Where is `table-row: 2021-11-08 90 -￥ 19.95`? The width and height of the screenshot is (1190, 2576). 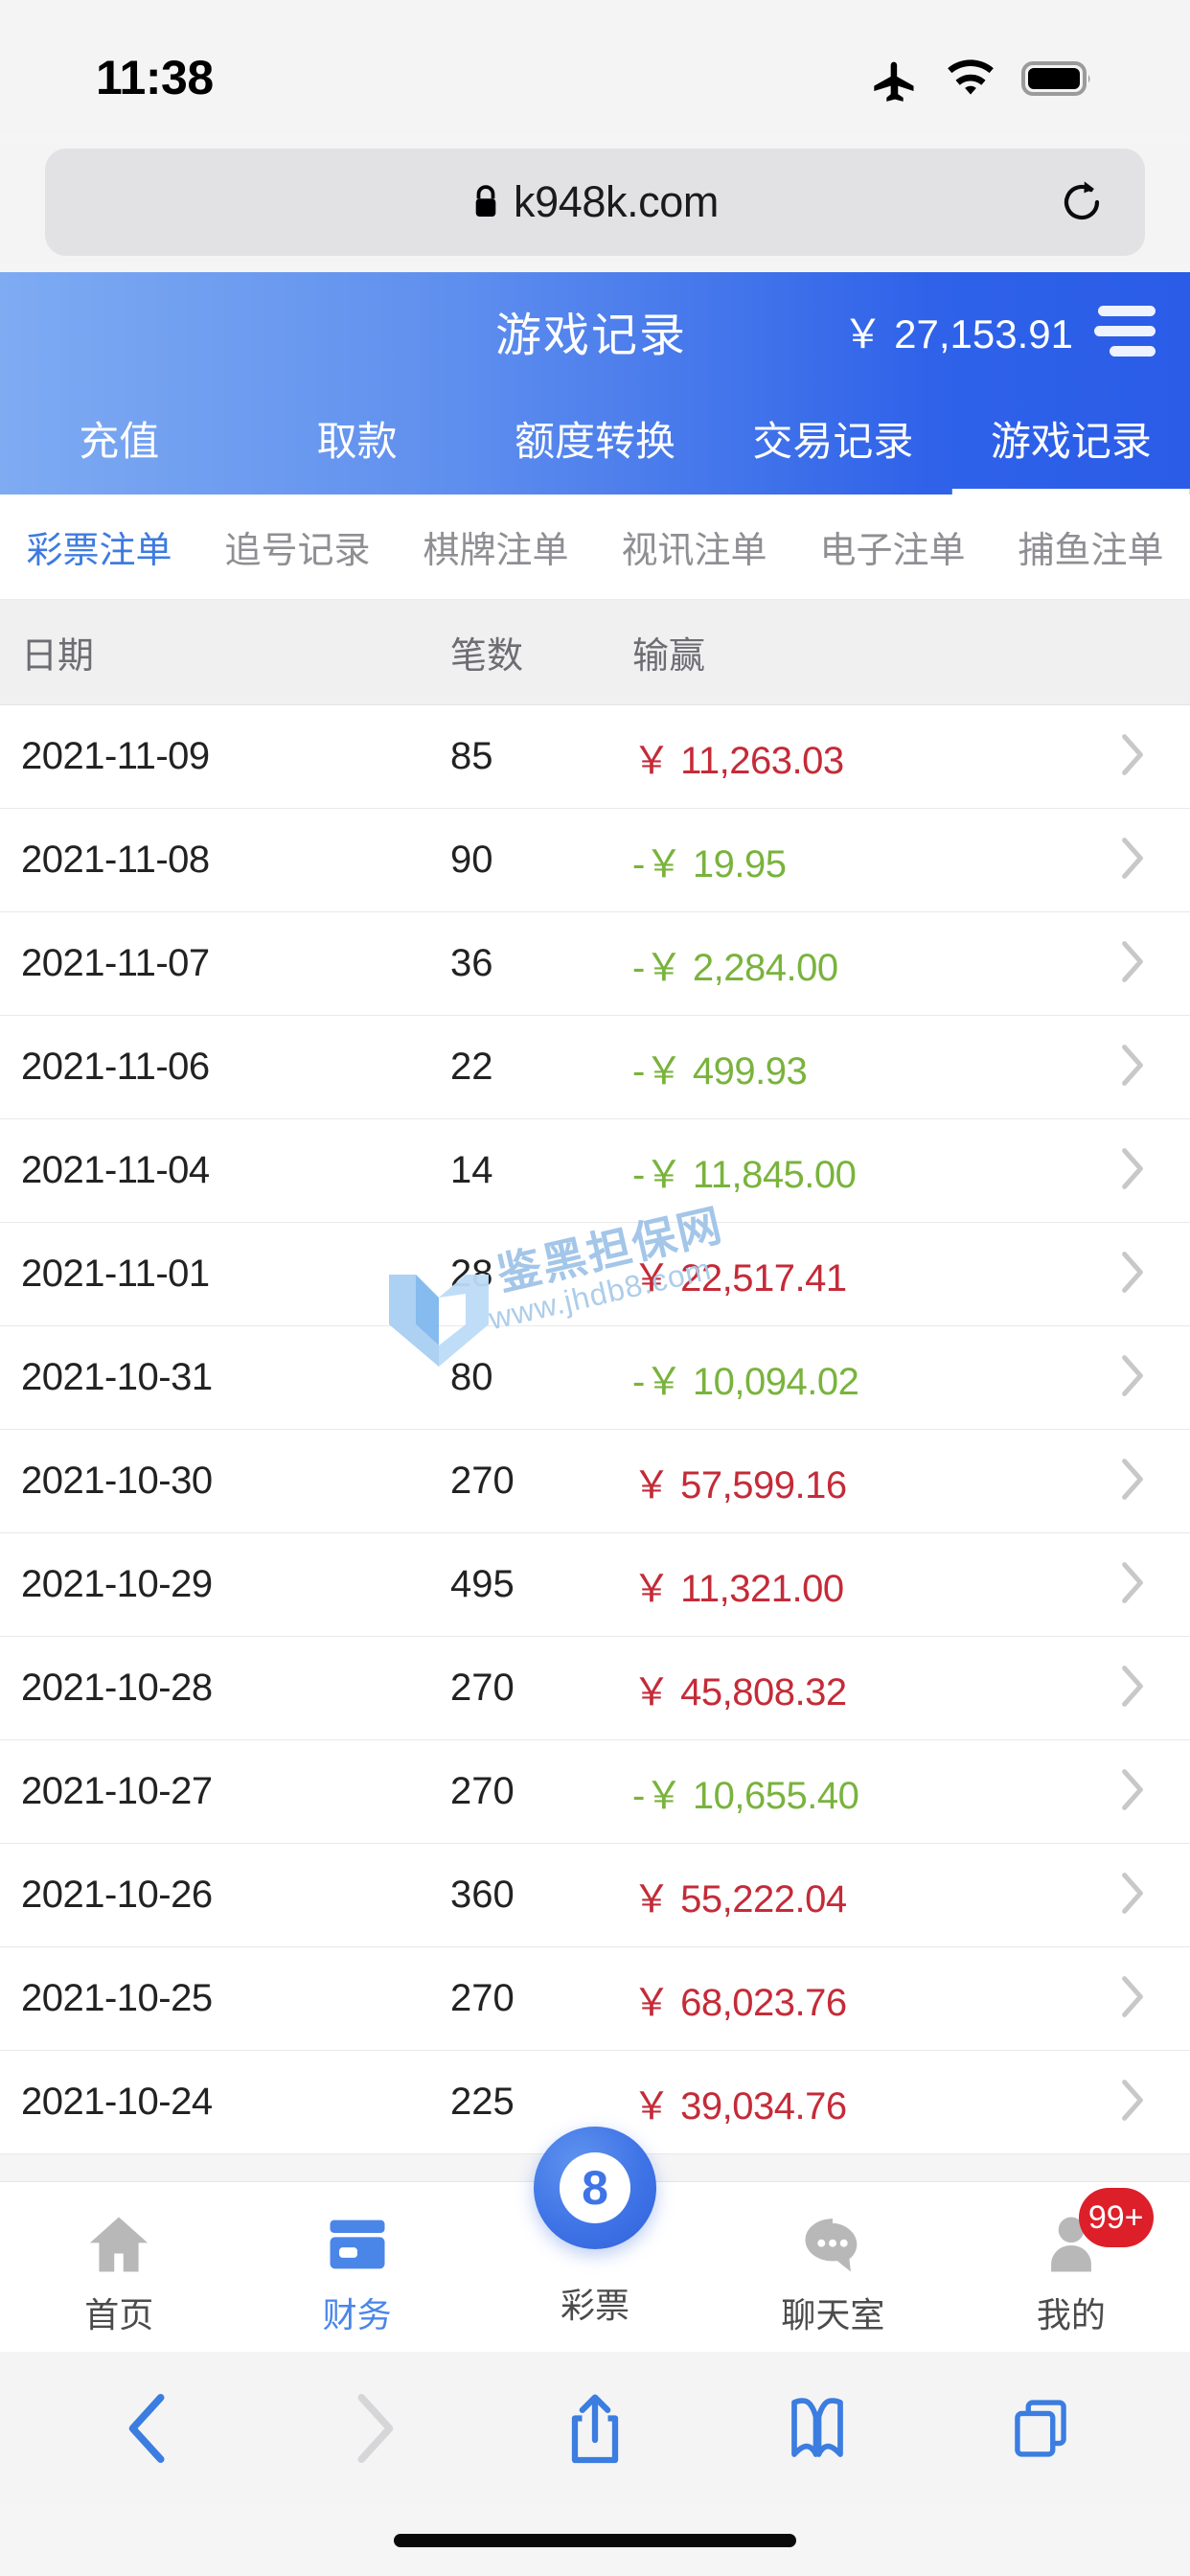 table-row: 2021-11-08 90 -￥ 19.95 is located at coordinates (595, 860).